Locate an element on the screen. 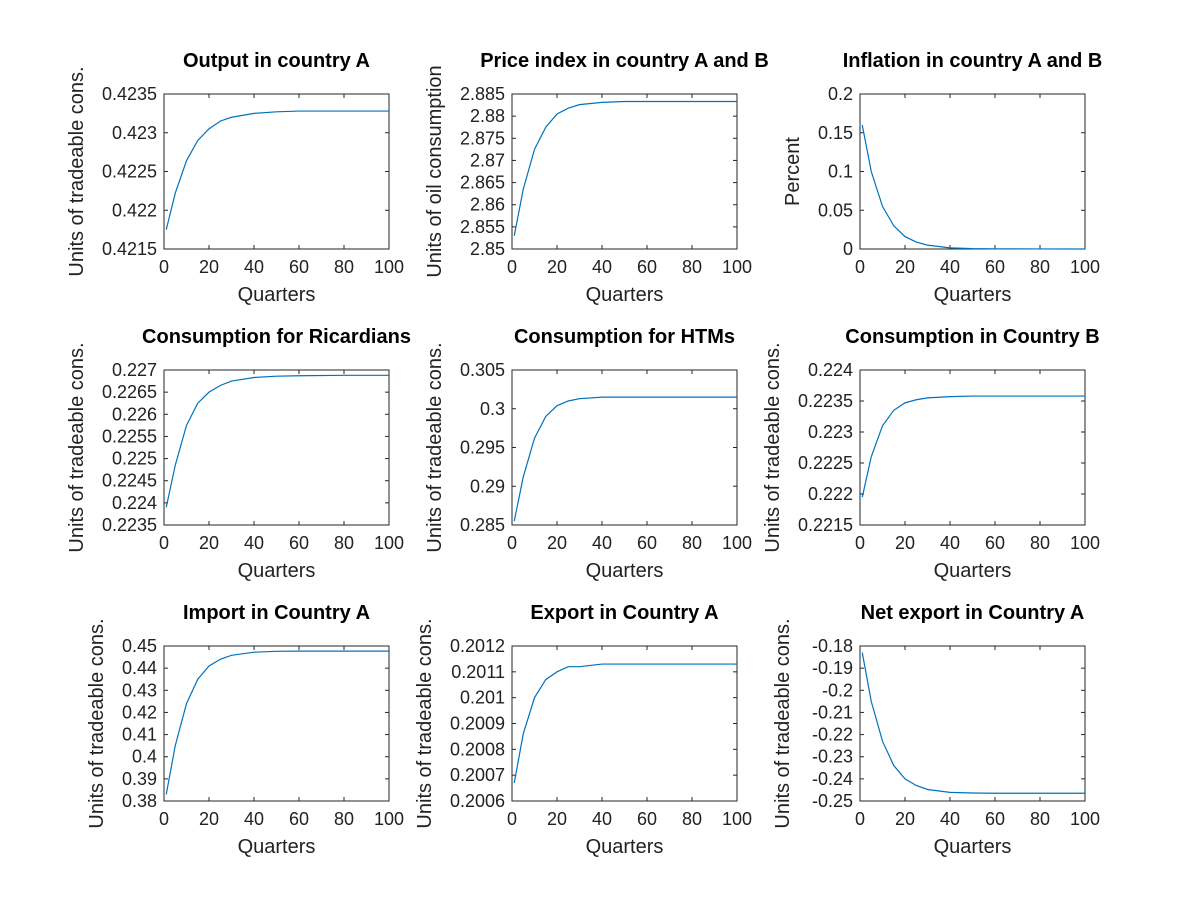 Image resolution: width=1200 pixels, height=900 pixels. y-tick-label: 0.2008 is located at coordinates (477, 749).